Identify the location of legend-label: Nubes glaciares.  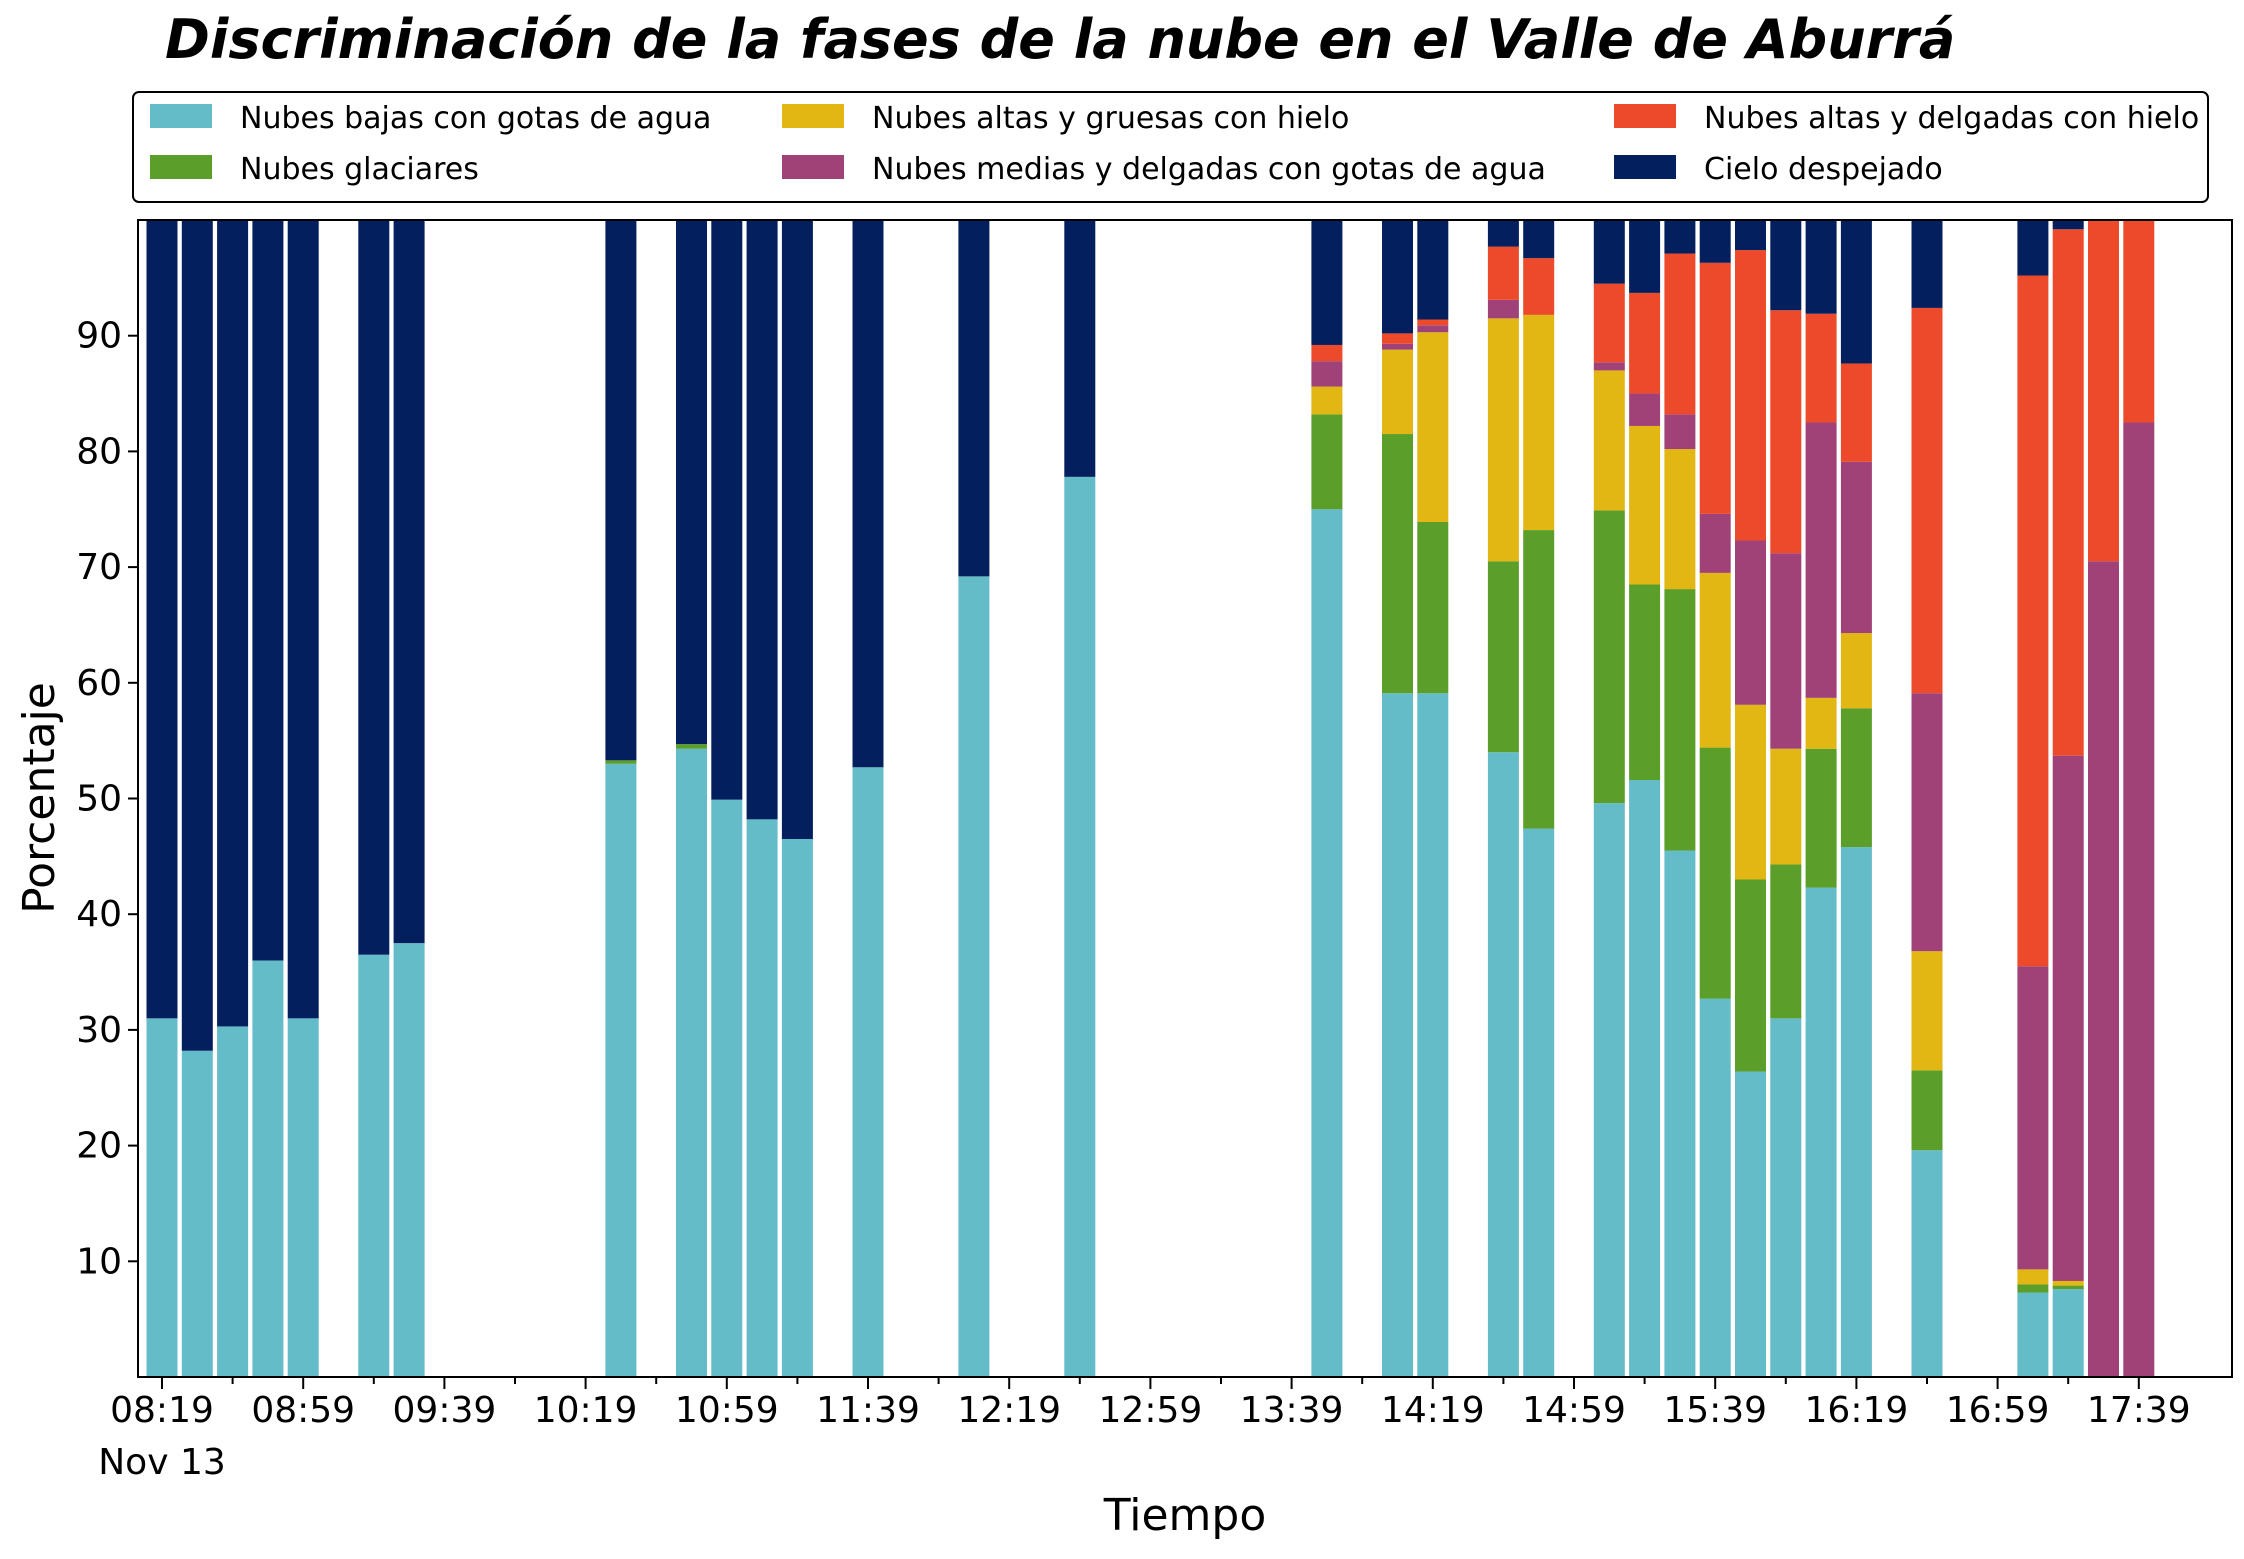
(359, 169).